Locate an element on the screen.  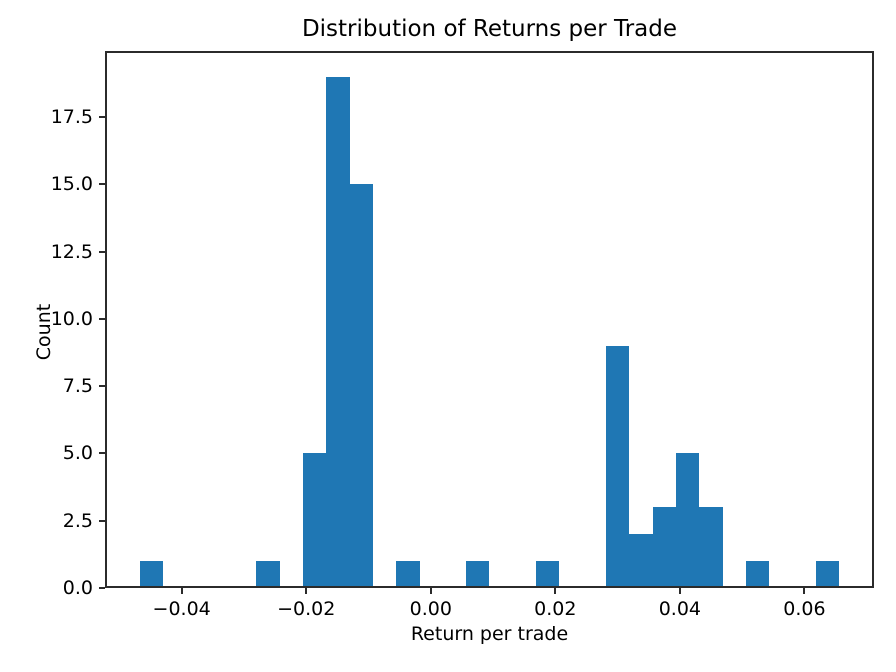
x-tick-label: 0.06 is located at coordinates (804, 609).